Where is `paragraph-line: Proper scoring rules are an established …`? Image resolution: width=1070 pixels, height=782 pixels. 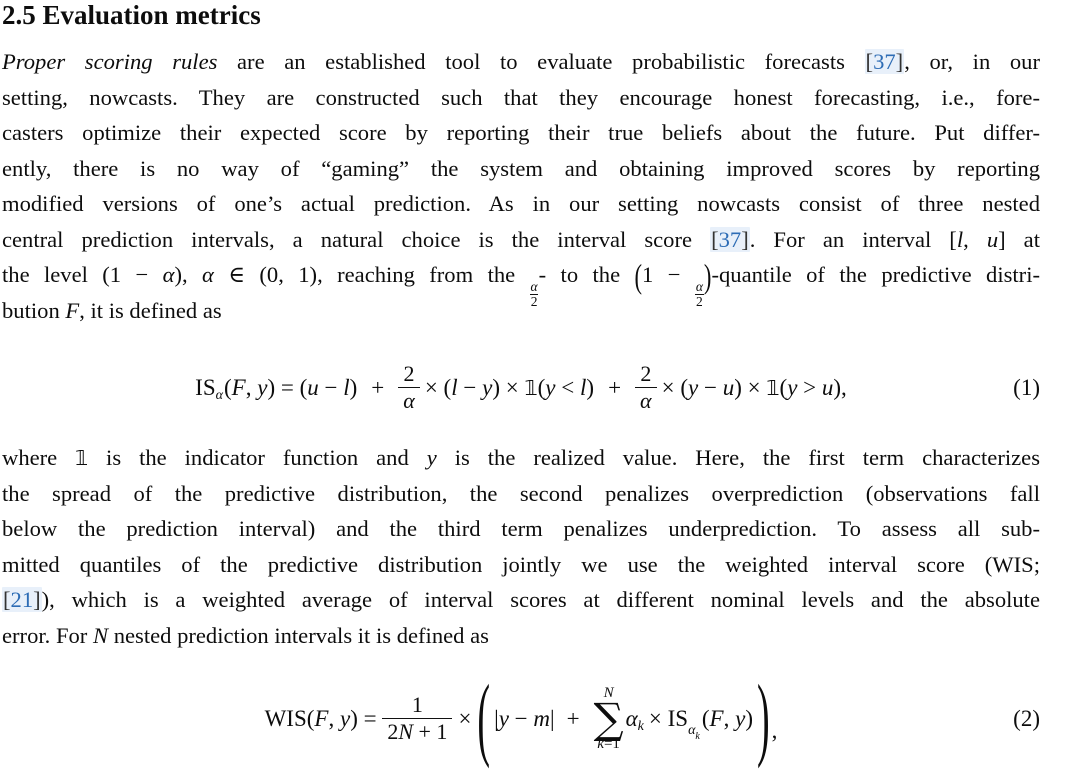
paragraph-line: Proper scoring rules are an established … is located at coordinates (521, 61).